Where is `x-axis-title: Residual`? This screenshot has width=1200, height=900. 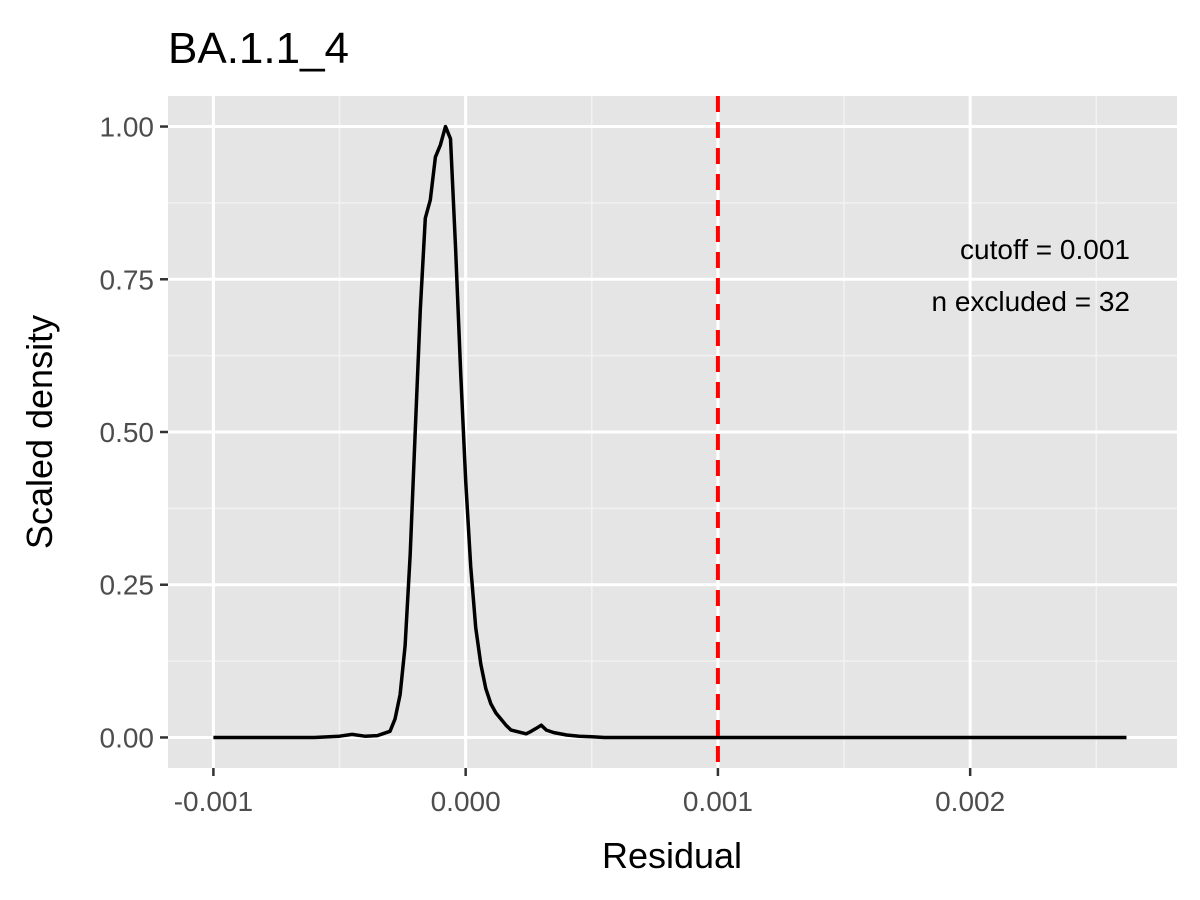 x-axis-title: Residual is located at coordinates (672, 855).